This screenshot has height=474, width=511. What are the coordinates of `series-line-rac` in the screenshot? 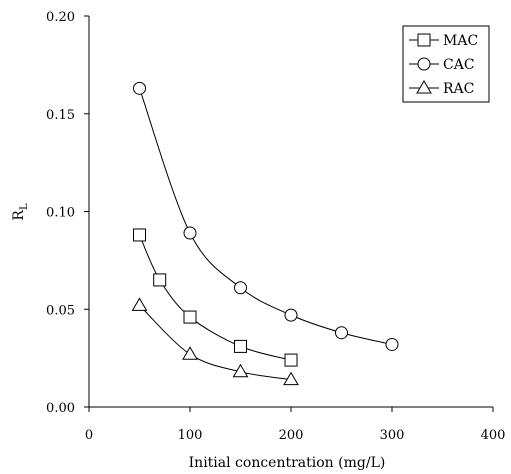 It's located at (215, 342).